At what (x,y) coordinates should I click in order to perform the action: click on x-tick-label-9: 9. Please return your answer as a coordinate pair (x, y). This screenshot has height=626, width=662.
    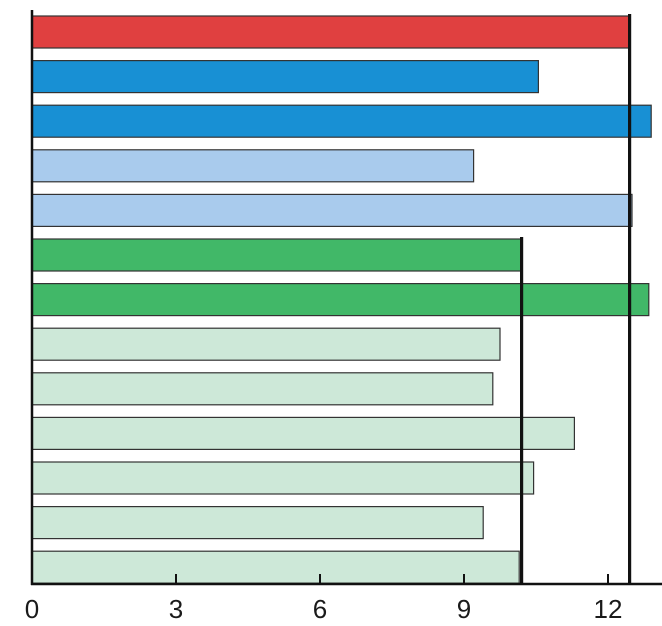
    Looking at the image, I should click on (464, 609).